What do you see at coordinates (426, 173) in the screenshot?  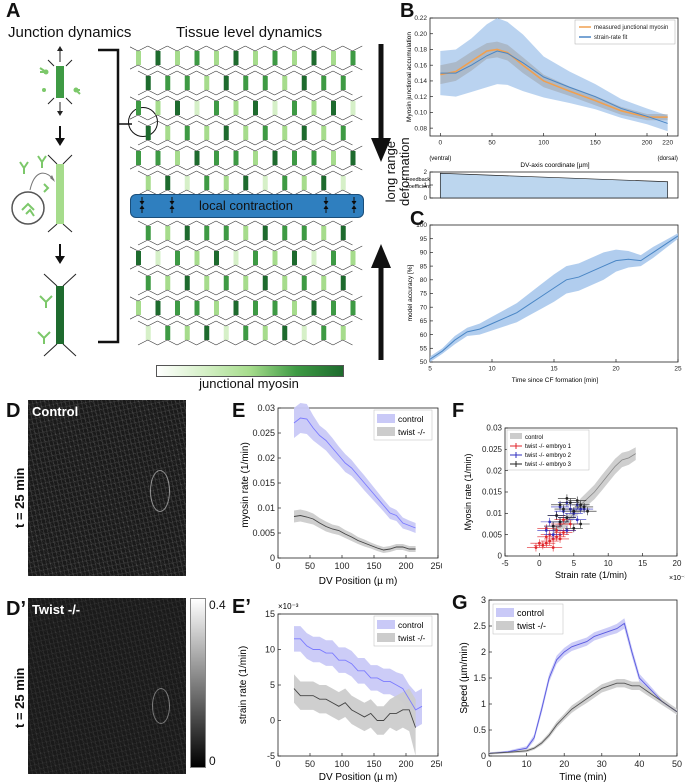 I see `y-tick-label: 2` at bounding box center [426, 173].